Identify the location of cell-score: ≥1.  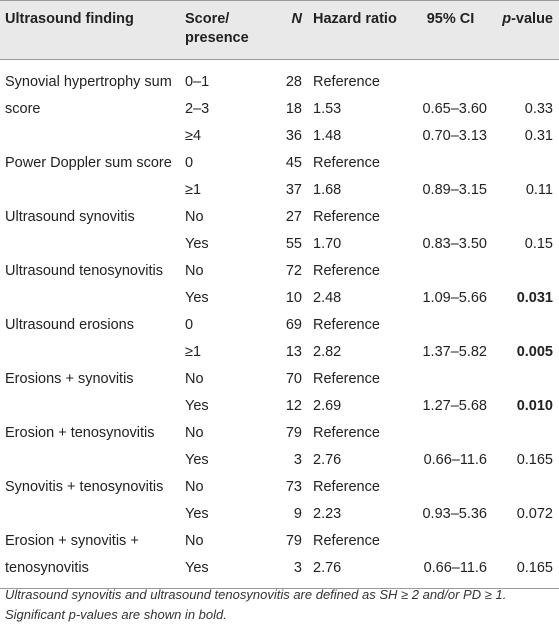
(193, 351).